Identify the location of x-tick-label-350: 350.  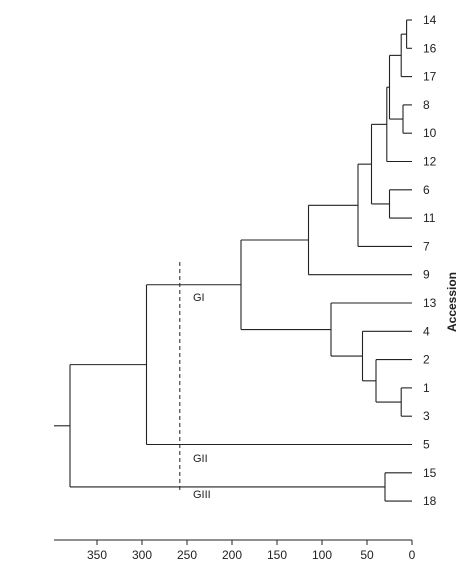
(97, 555).